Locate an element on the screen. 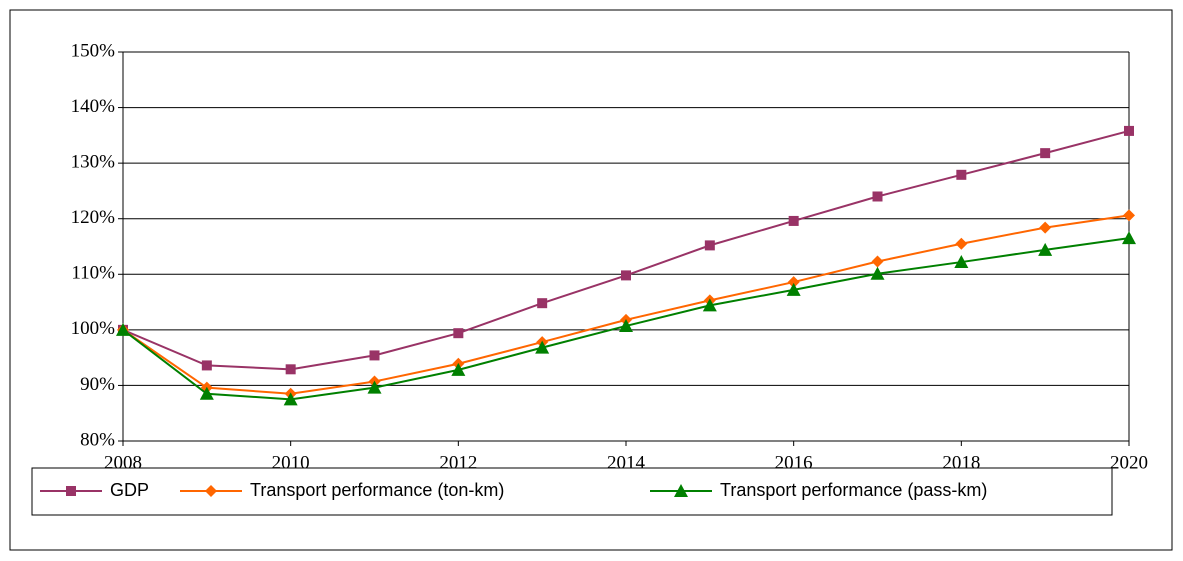  x-tick-label: 2018 is located at coordinates (961, 462).